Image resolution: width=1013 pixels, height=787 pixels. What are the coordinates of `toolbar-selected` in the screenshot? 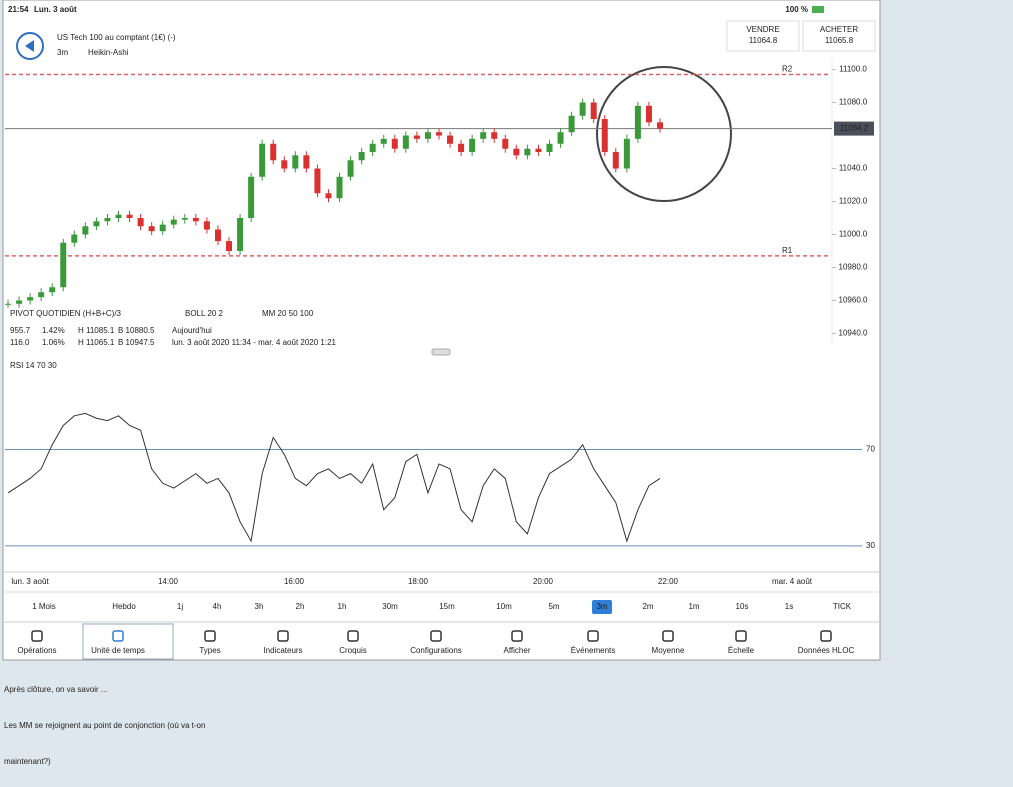 It's located at (128, 641).